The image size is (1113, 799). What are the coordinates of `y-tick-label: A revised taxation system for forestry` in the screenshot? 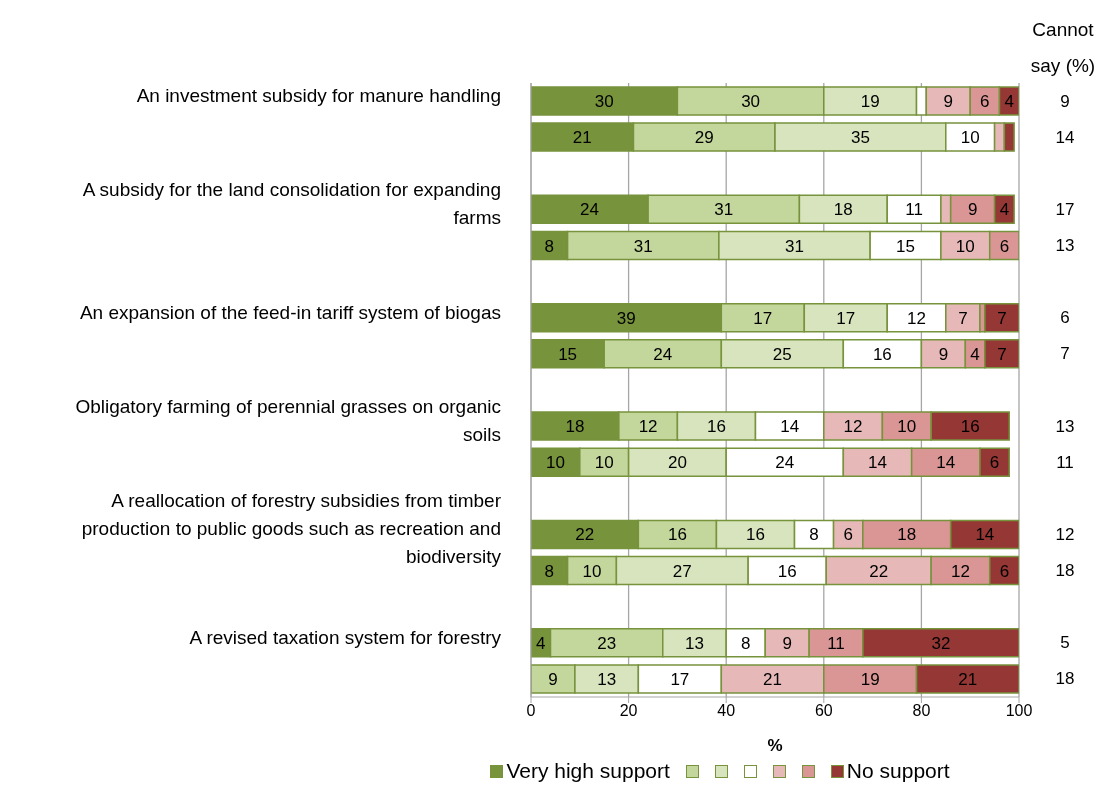 It's located at (345, 637).